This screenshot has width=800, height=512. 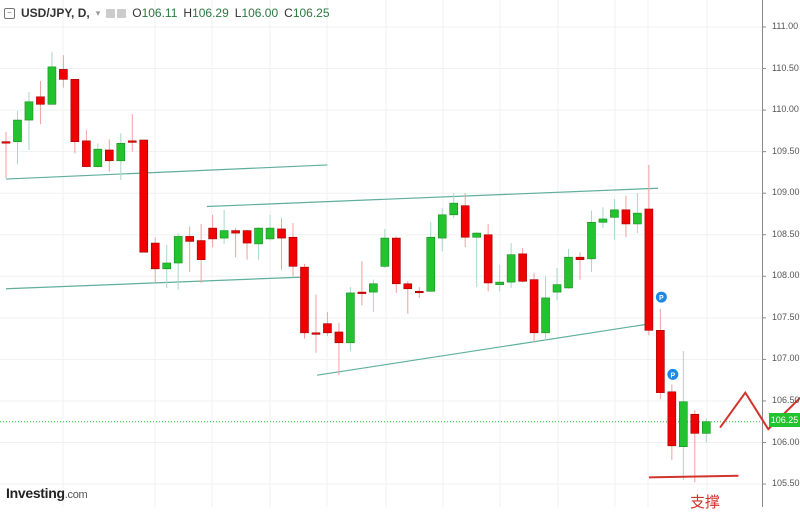 I want to click on open-value: 106.11, so click(x=159, y=13).